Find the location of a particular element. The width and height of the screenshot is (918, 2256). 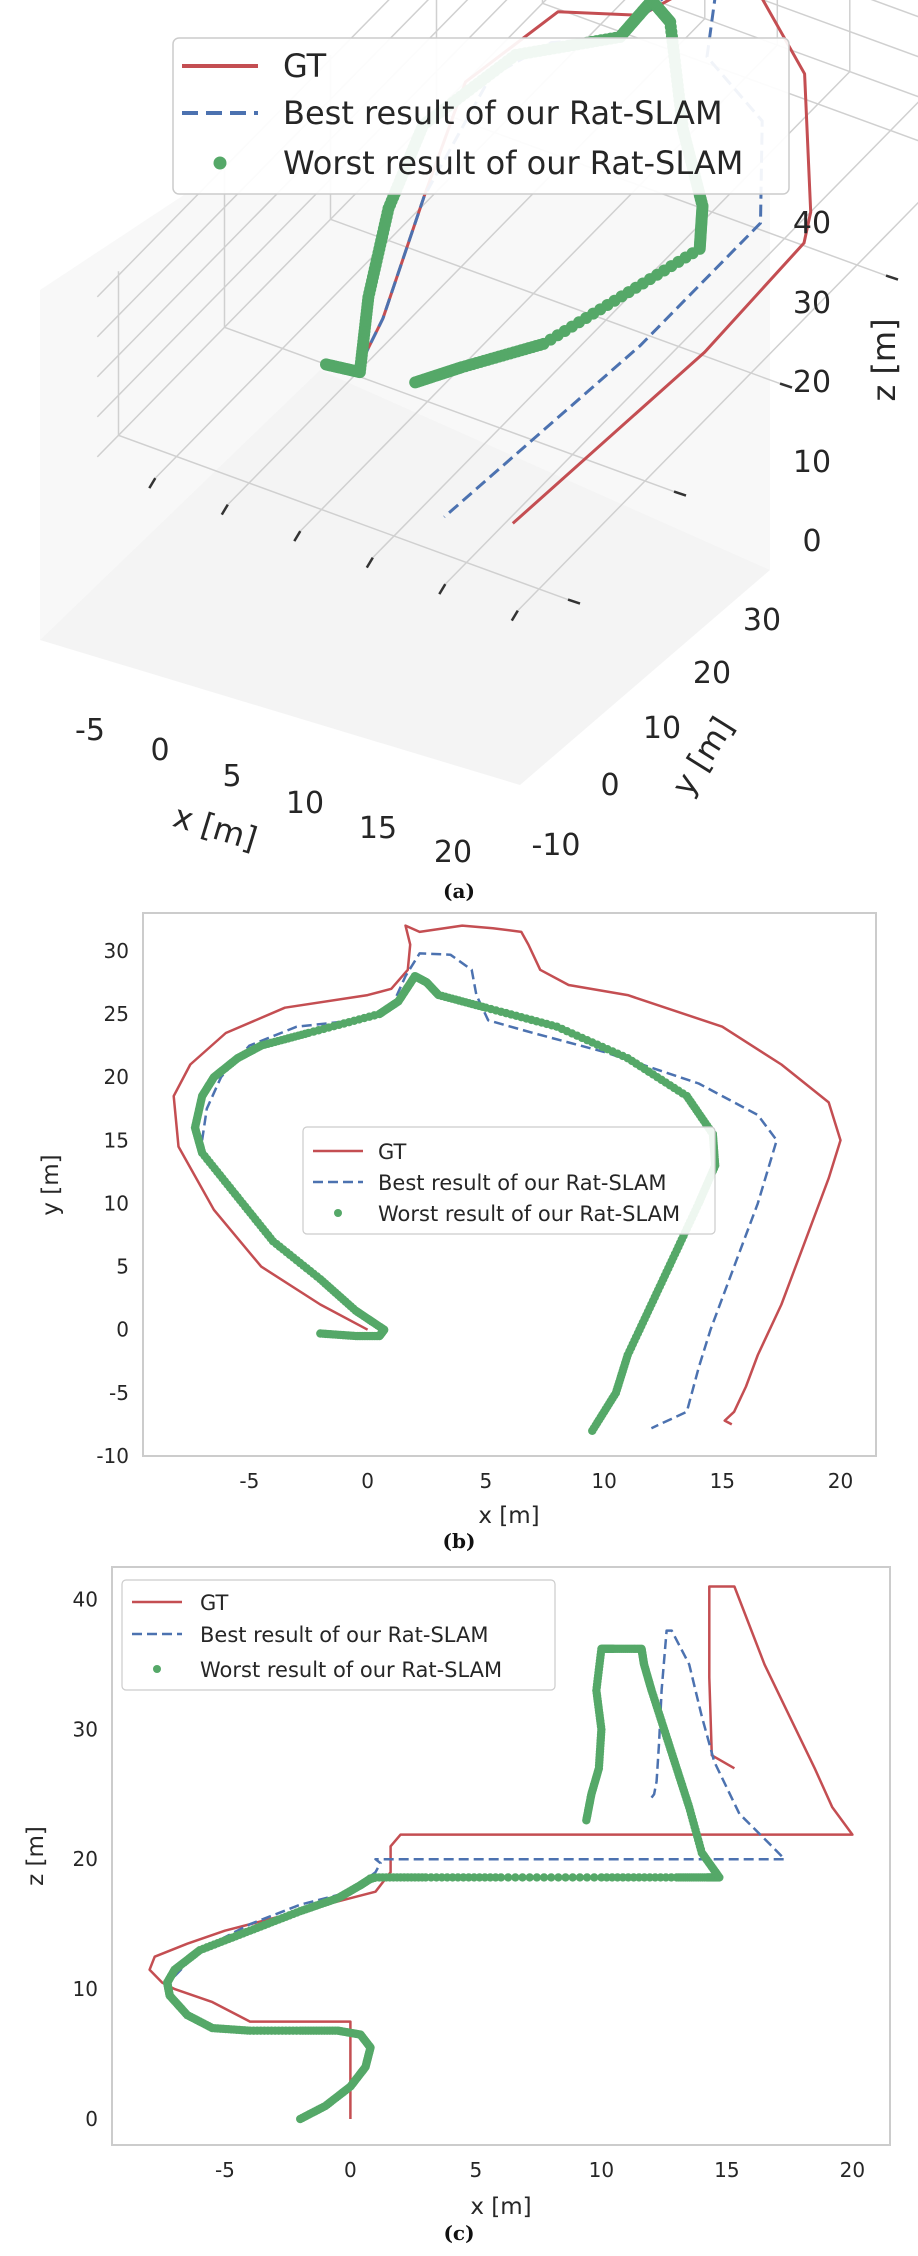

series-line-best-3d is located at coordinates (558, 259).